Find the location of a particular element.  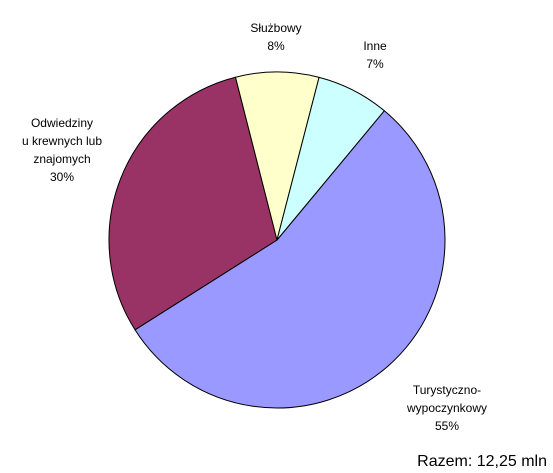

slice-value-label: 55% is located at coordinates (447, 426).